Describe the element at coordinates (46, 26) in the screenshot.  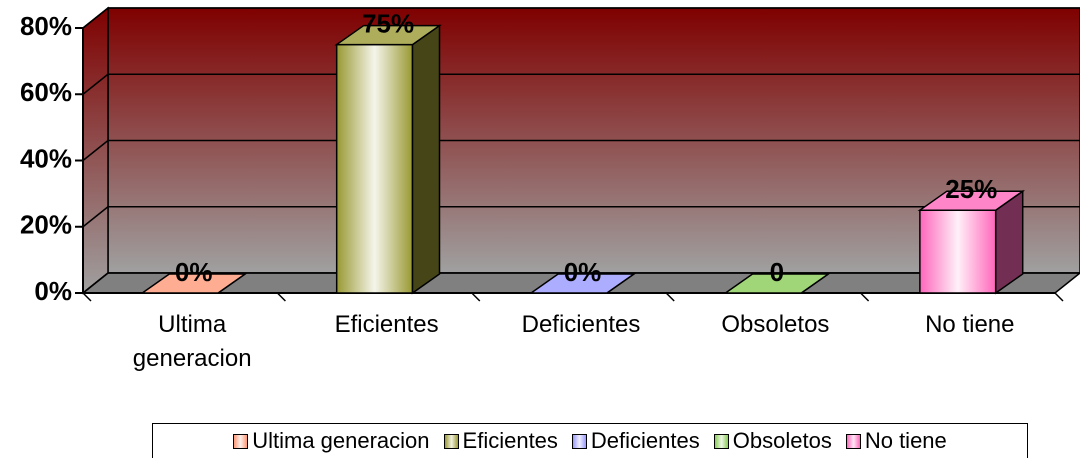
I see `y-tick-label: 80%` at that location.